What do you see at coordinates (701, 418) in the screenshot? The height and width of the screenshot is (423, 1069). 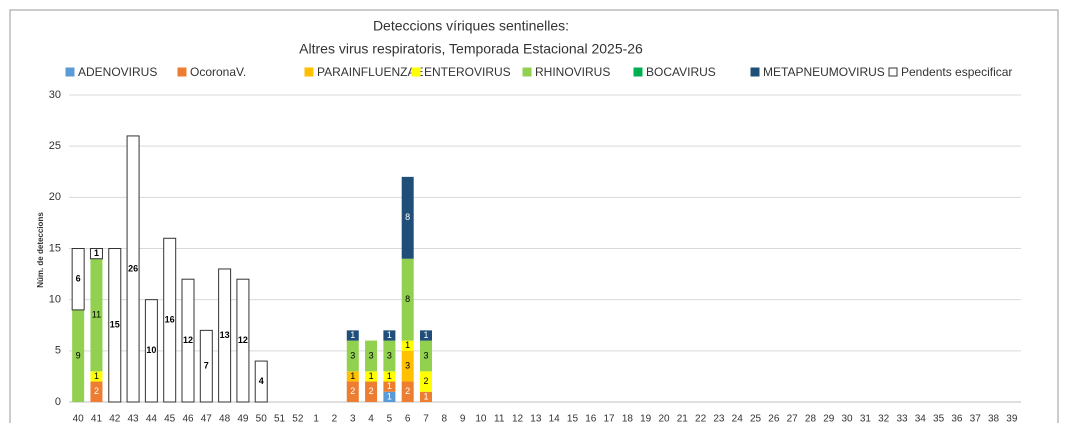 I see `x-tick-label: 22` at bounding box center [701, 418].